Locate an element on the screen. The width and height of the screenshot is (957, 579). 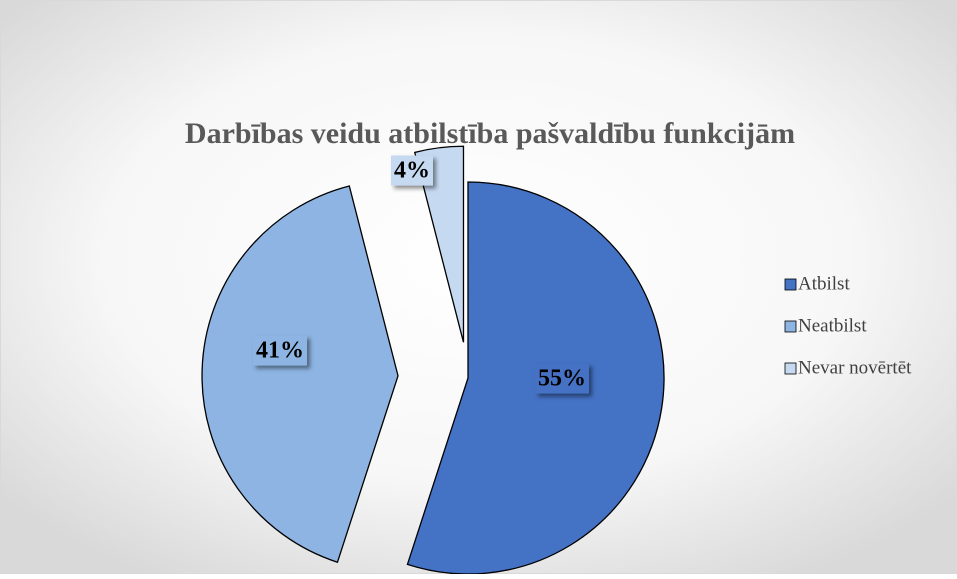
legend-label: Neatbilst is located at coordinates (832, 325).